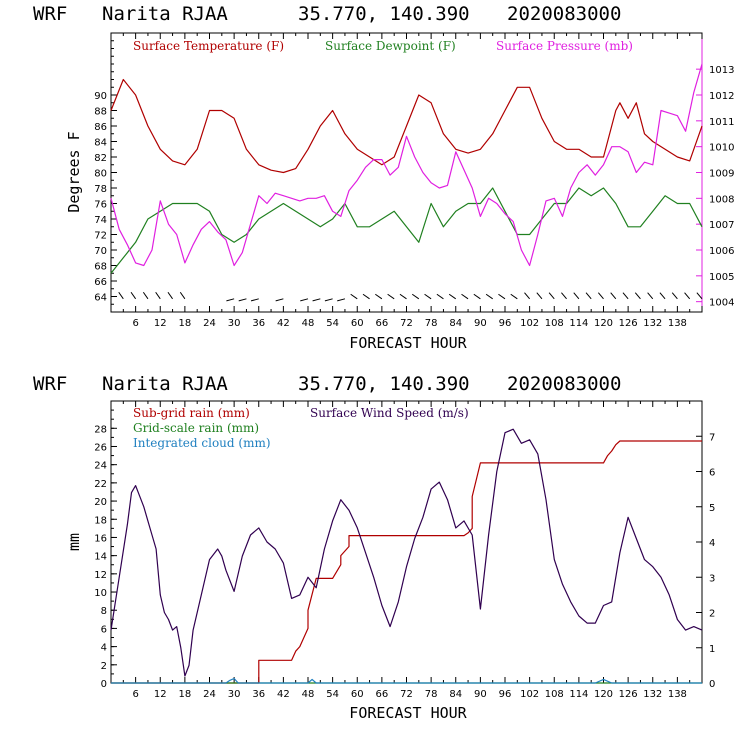 The width and height of the screenshot is (740, 740). I want to click on top-x-tick-label: 30, so click(234, 323).